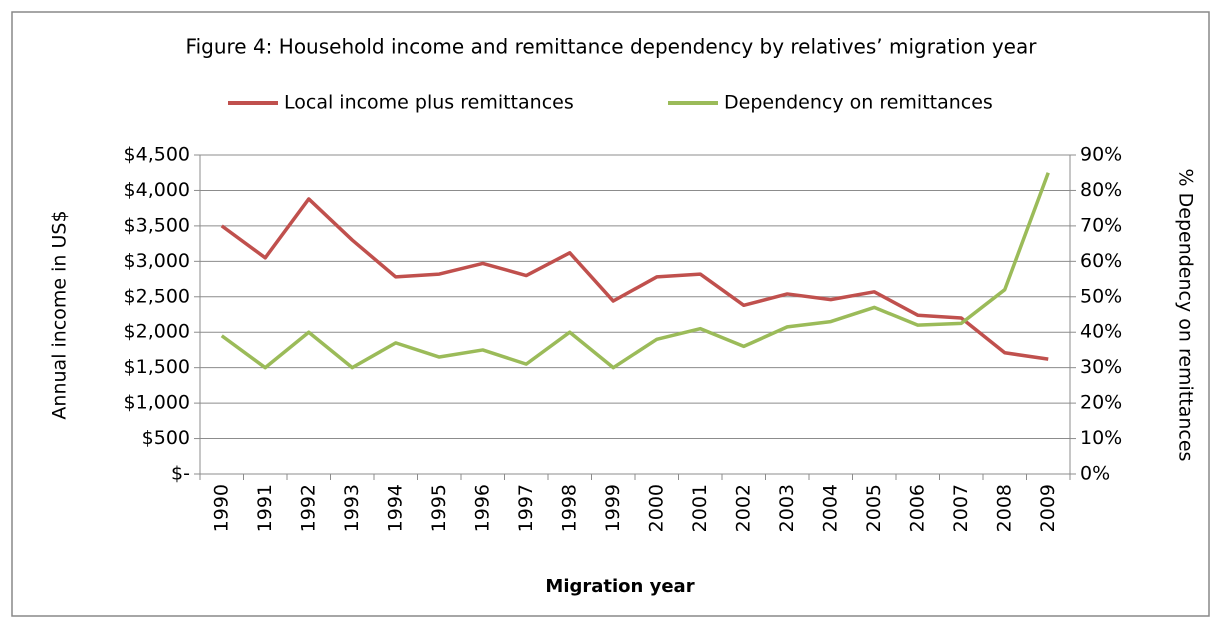 This screenshot has height=628, width=1222. Describe the element at coordinates (858, 103) in the screenshot. I see `legend-label: Dependency on remittances` at that location.